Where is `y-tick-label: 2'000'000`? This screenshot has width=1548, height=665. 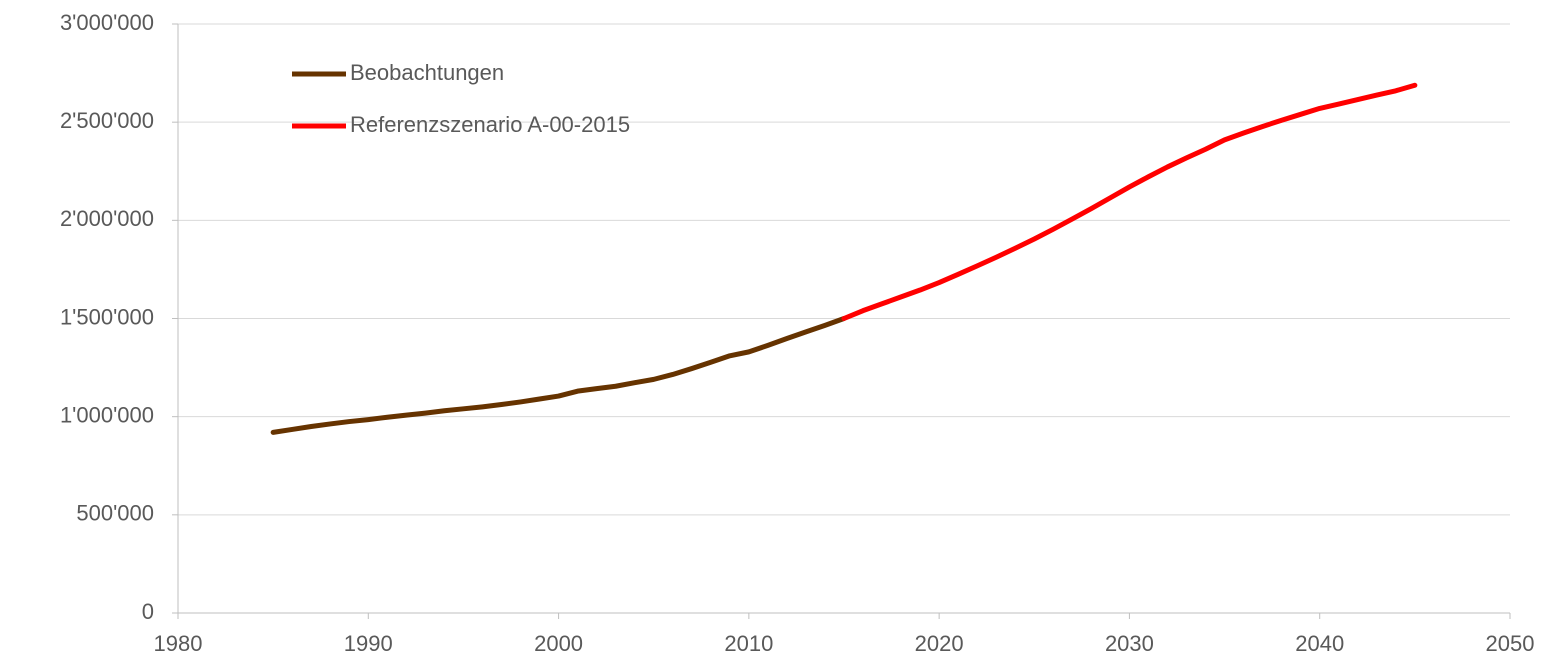 y-tick-label: 2'000'000 is located at coordinates (107, 218).